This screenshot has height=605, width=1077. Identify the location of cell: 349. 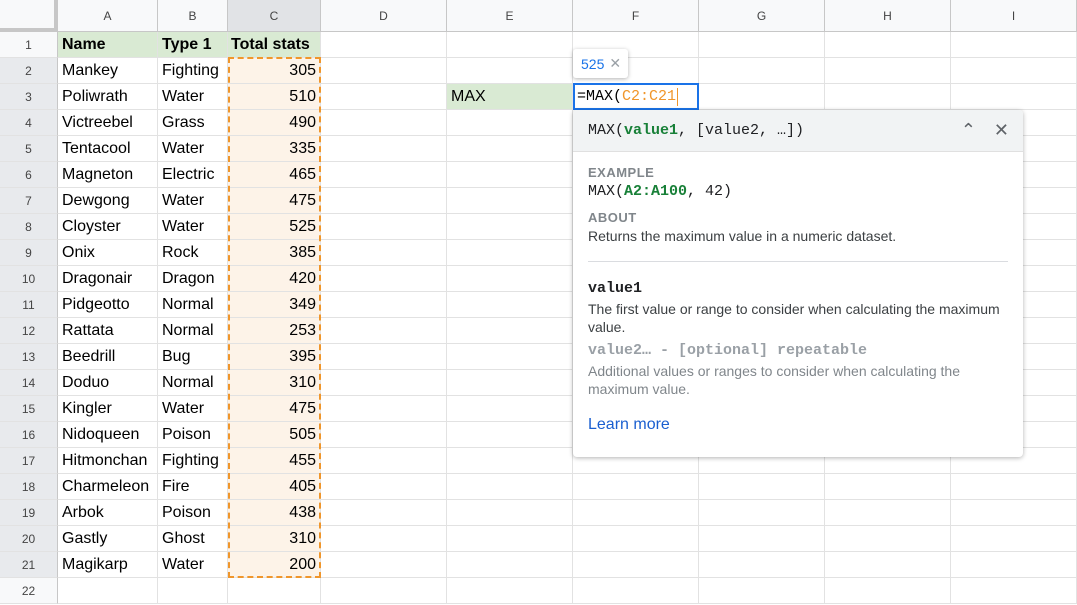
(274, 305).